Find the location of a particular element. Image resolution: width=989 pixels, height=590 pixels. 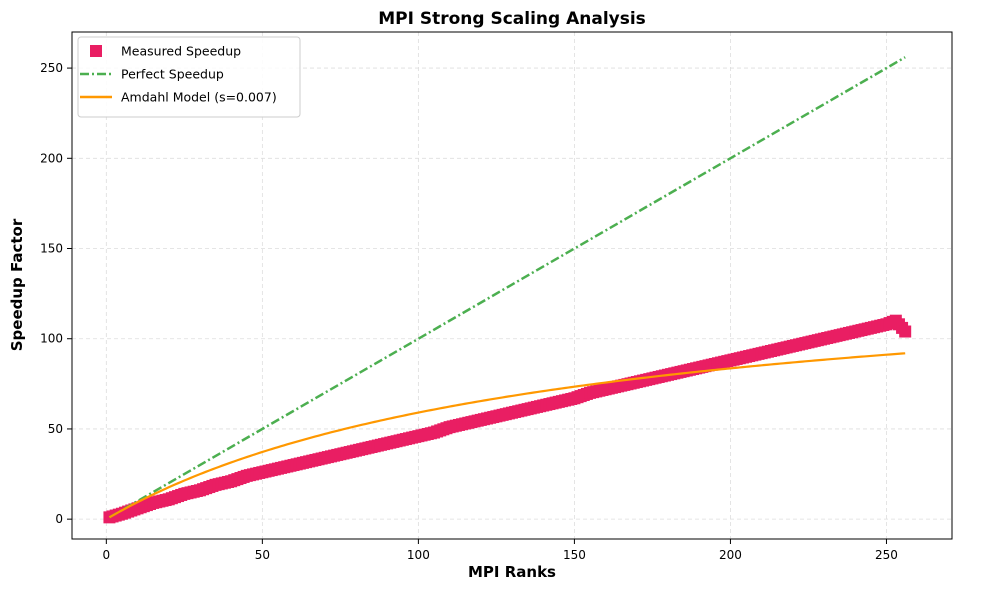

x-tick-label: 250 is located at coordinates (886, 555).